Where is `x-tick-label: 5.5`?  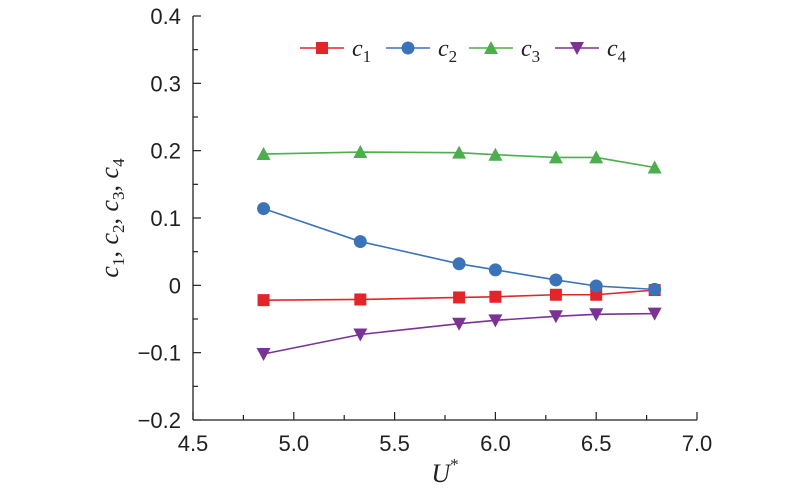
x-tick-label: 5.5 is located at coordinates (394, 443).